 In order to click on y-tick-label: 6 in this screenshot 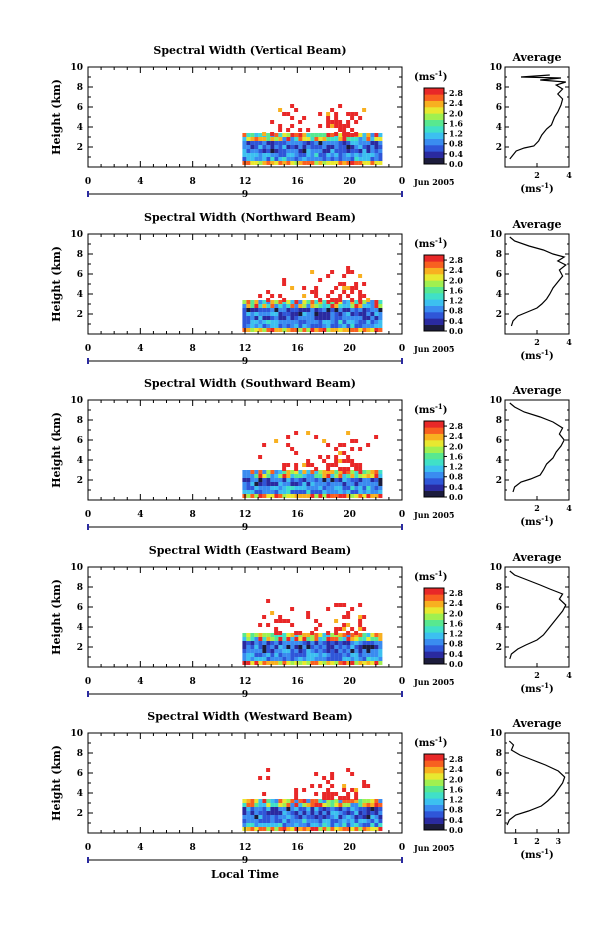, I will do `click(80, 441)`.